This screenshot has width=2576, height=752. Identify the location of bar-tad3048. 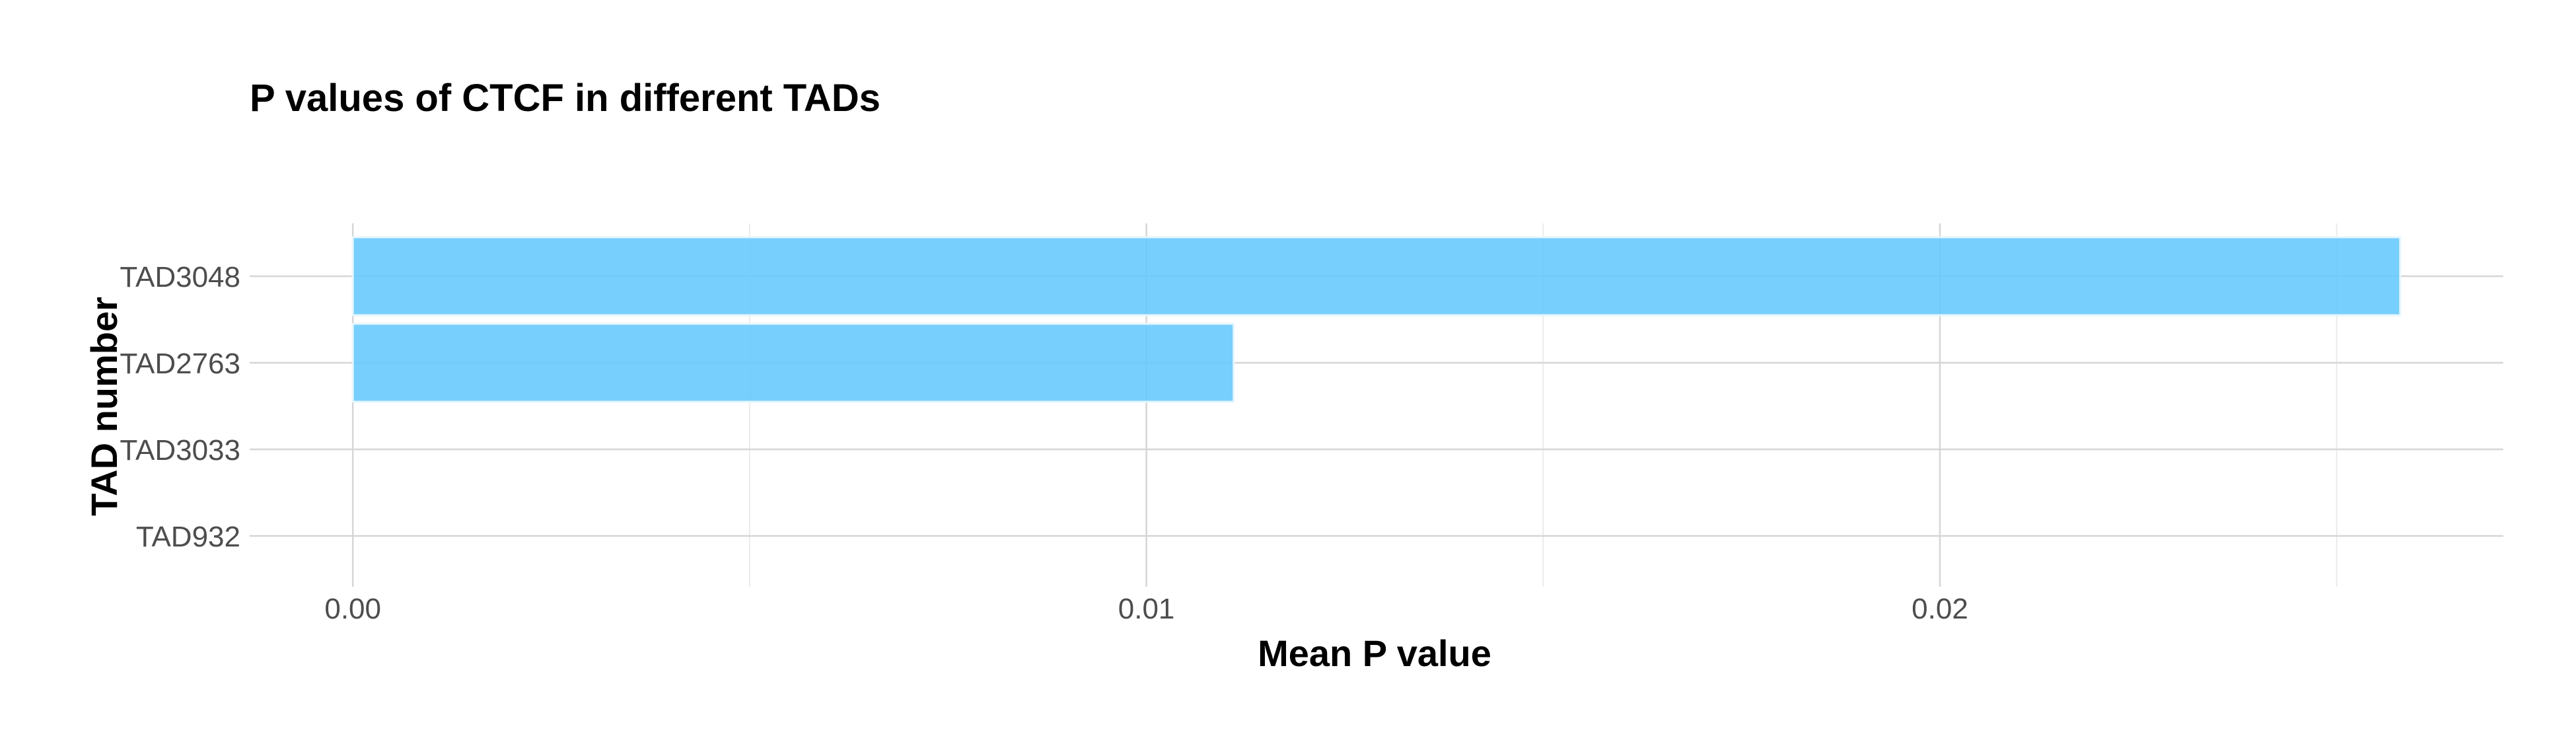
(1377, 276).